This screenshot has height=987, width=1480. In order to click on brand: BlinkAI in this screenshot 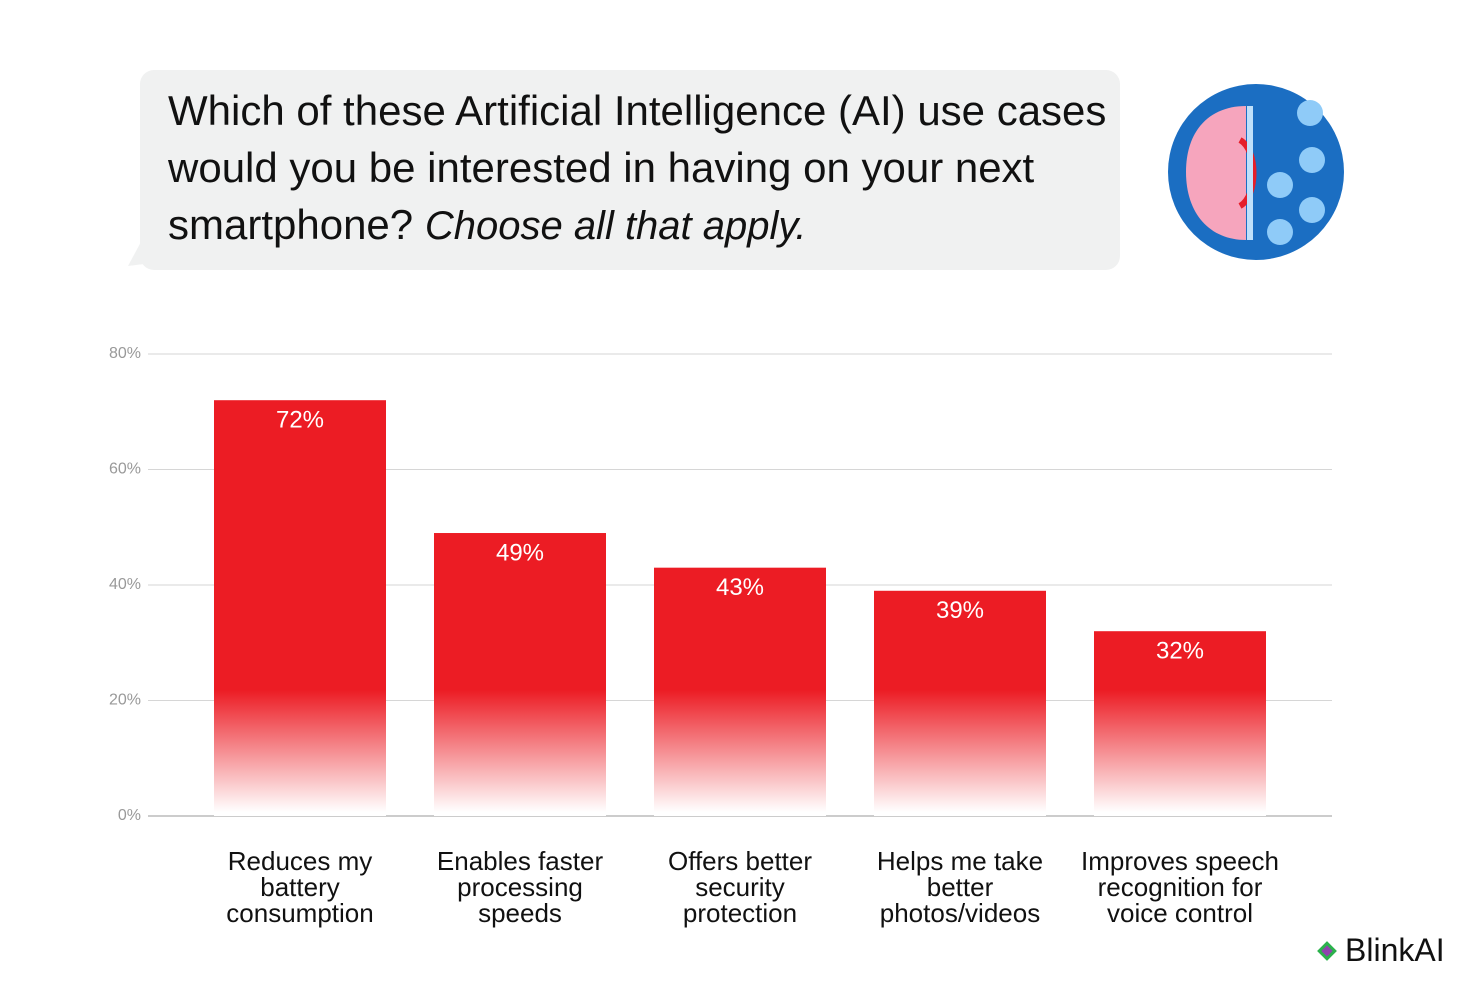, I will do `click(1395, 950)`.